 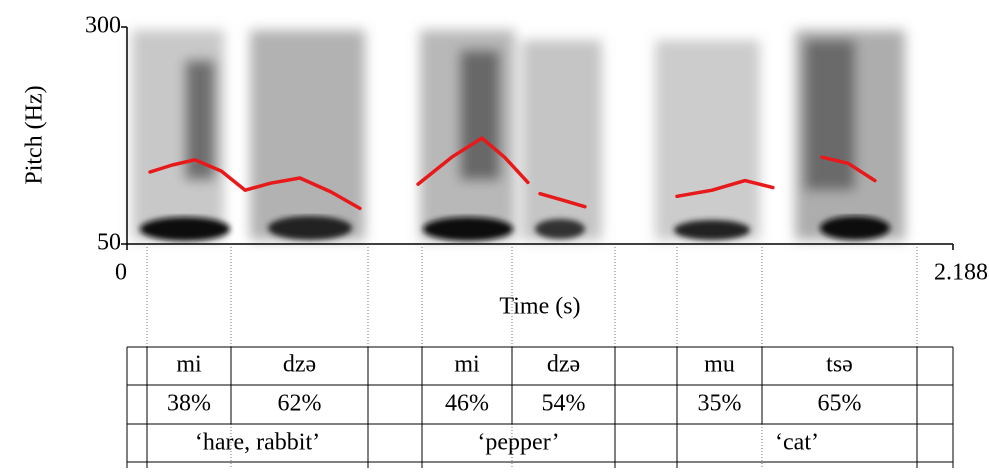 I want to click on x-tick-label: 2.188, so click(x=961, y=273).